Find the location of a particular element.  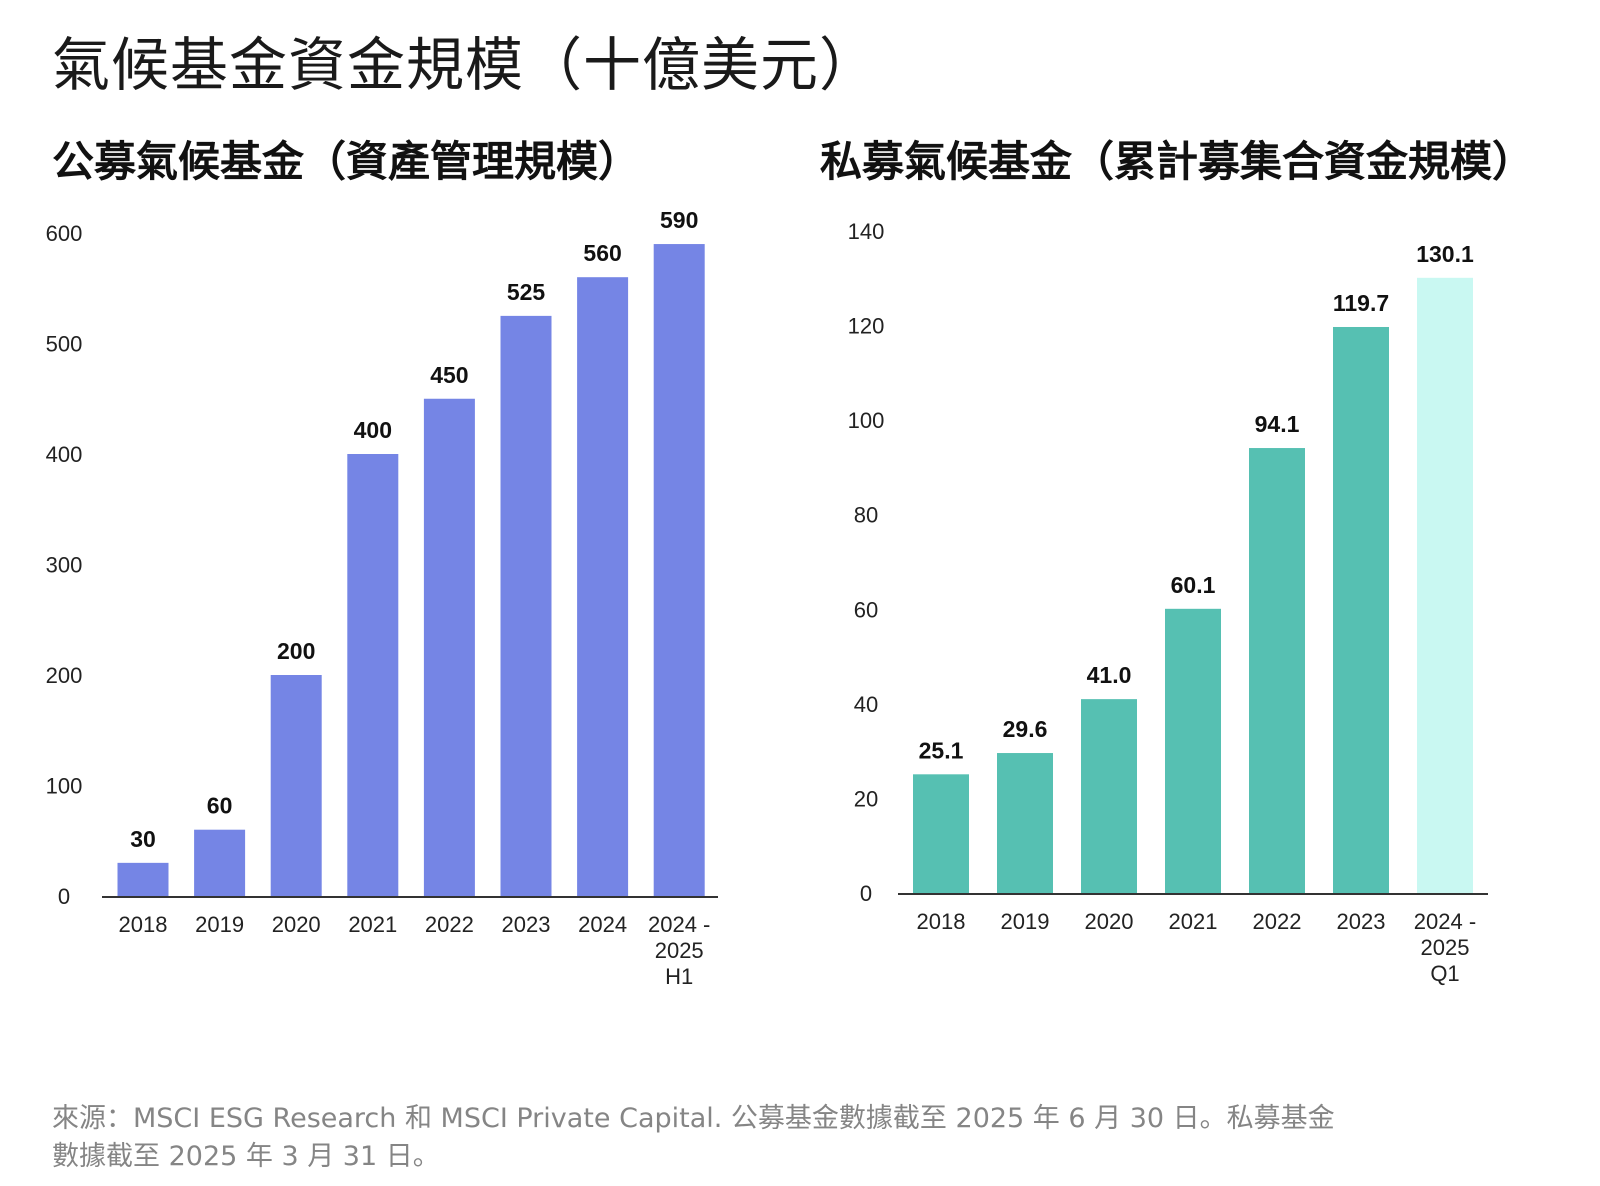

data-label: 30 is located at coordinates (143, 839).